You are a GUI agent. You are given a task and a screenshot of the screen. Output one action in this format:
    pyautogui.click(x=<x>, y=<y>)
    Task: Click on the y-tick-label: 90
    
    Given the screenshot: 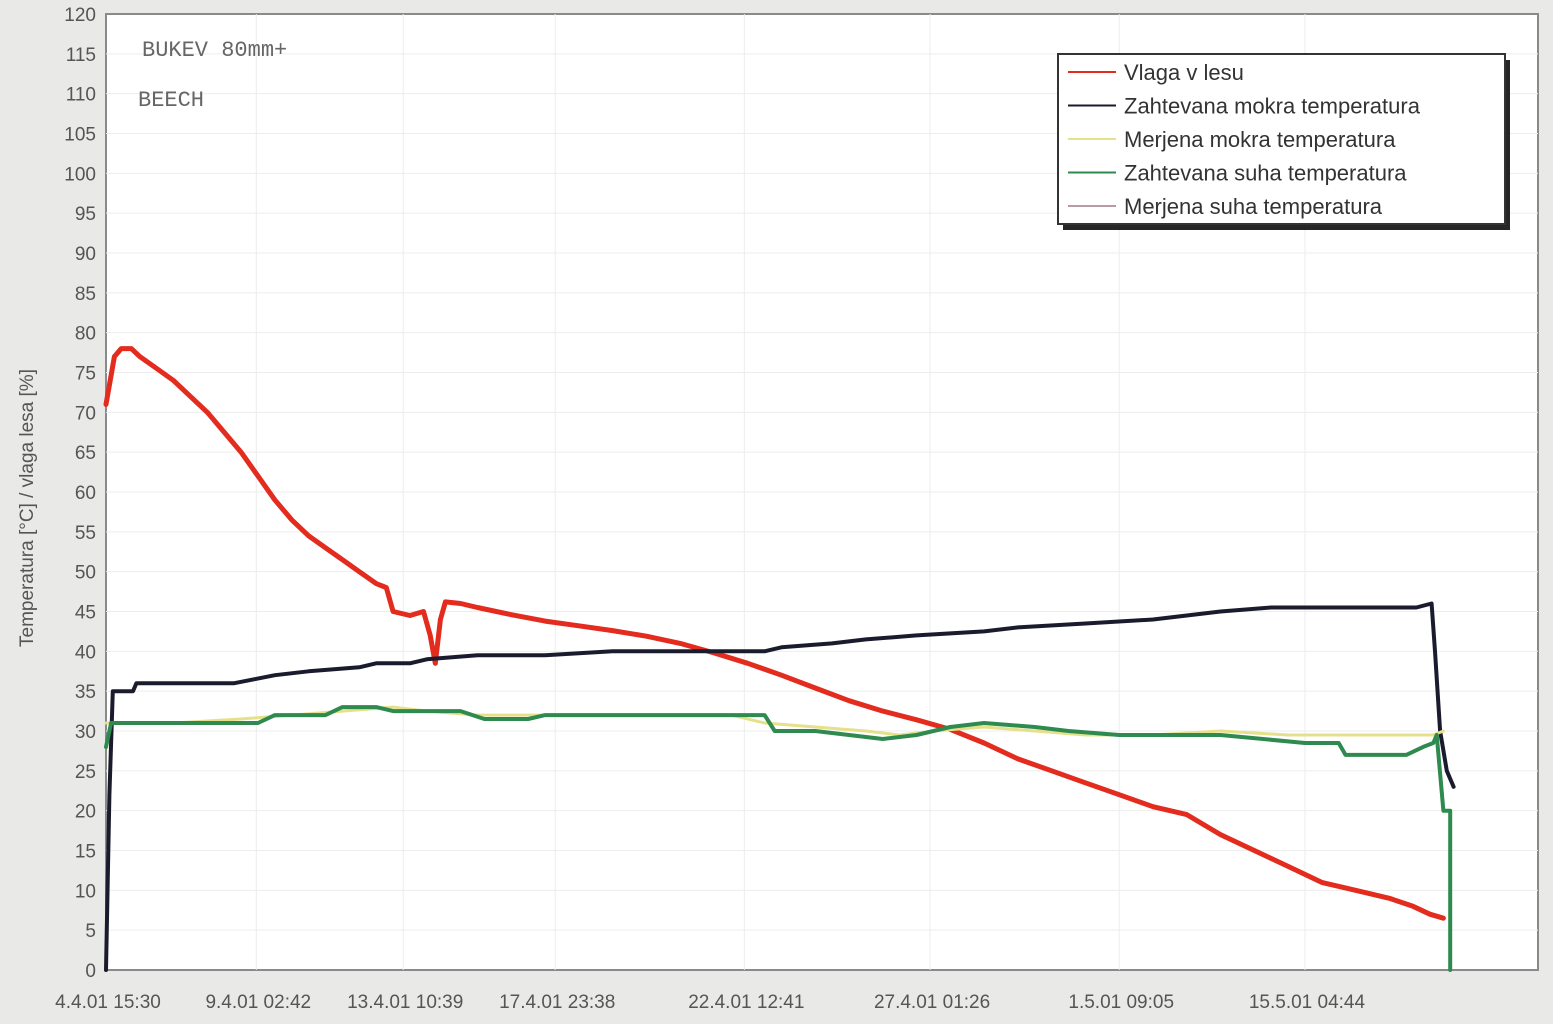 What is the action you would take?
    pyautogui.click(x=85, y=254)
    